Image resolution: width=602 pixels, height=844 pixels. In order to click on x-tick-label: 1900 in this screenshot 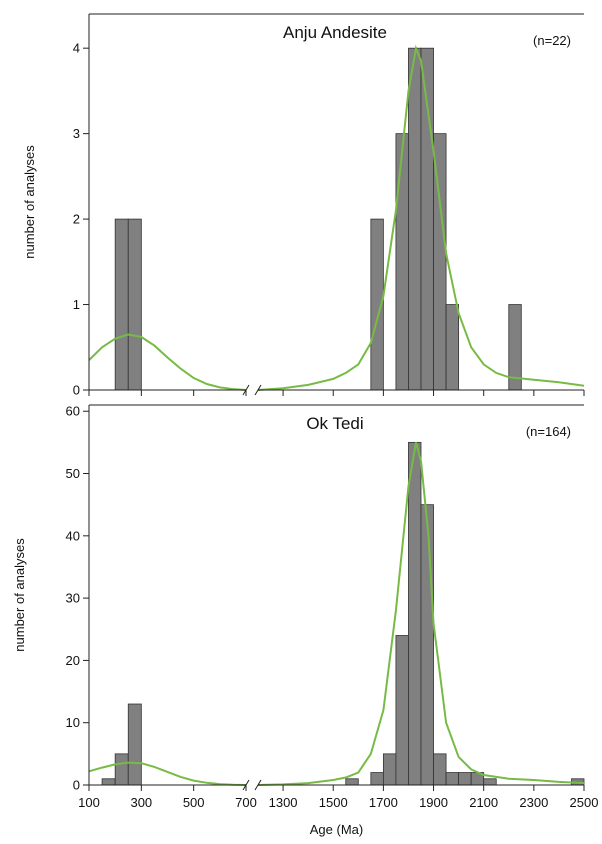, I will do `click(433, 802)`.